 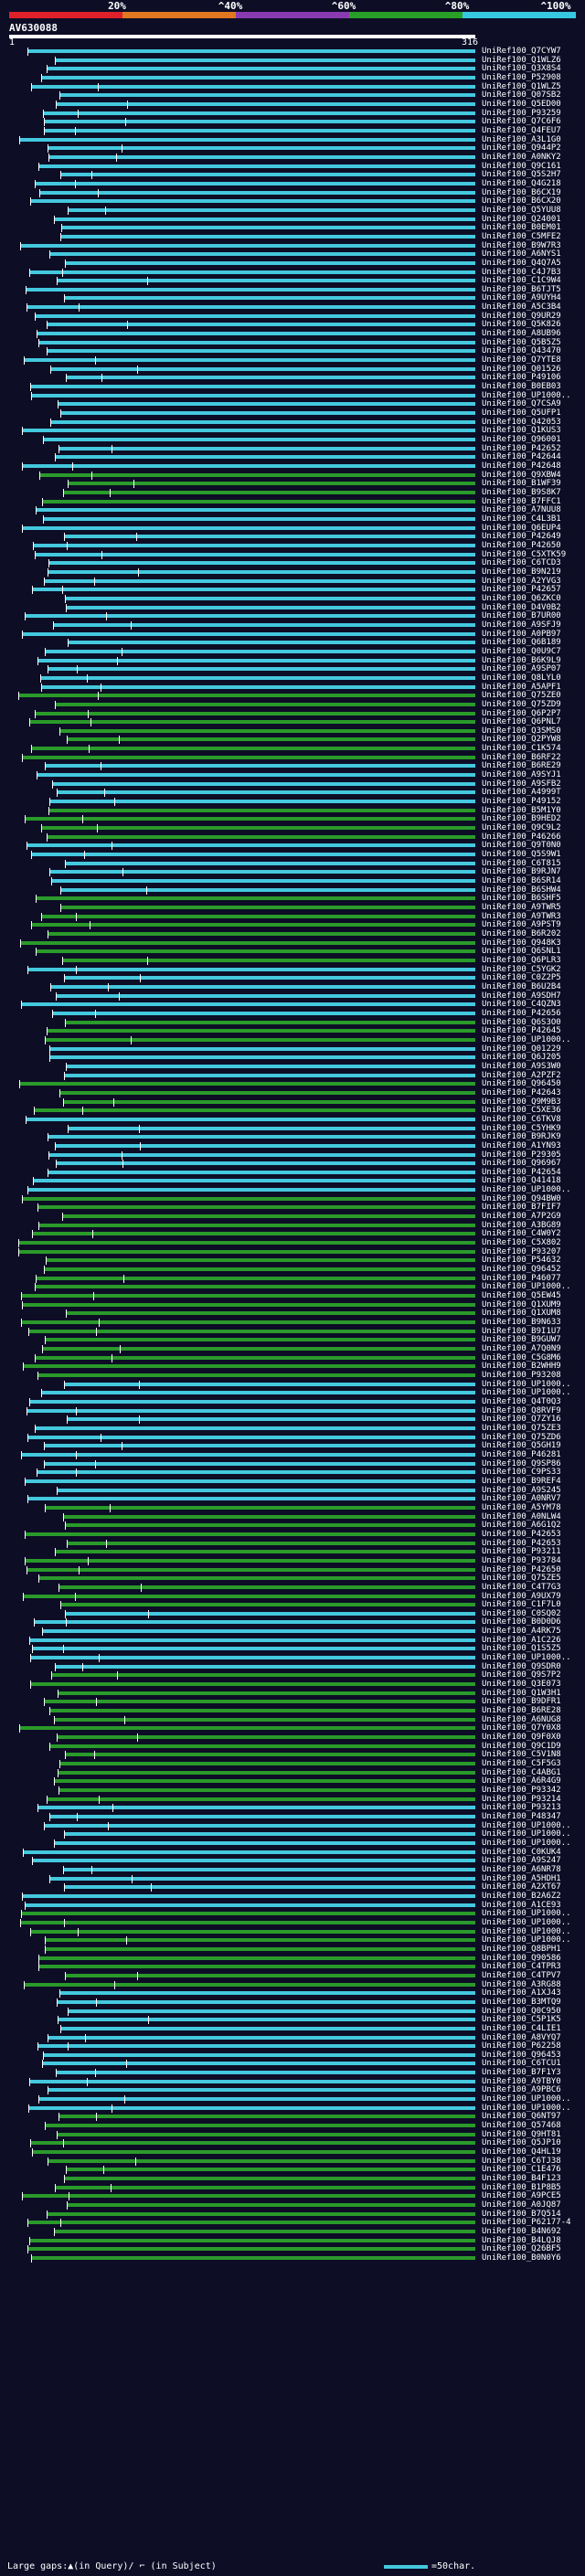 I want to click on hit-label: UniRef100_A9S245, so click(x=521, y=1490).